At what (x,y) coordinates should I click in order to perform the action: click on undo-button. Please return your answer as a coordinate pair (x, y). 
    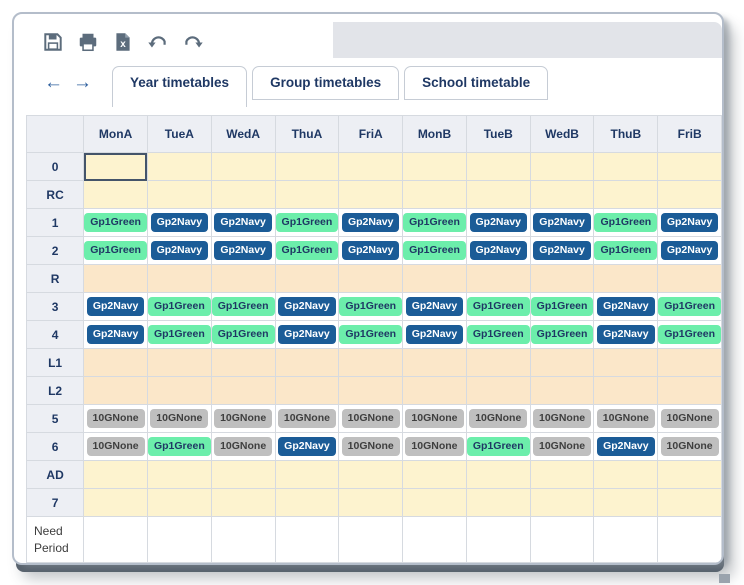
    Looking at the image, I should click on (158, 42).